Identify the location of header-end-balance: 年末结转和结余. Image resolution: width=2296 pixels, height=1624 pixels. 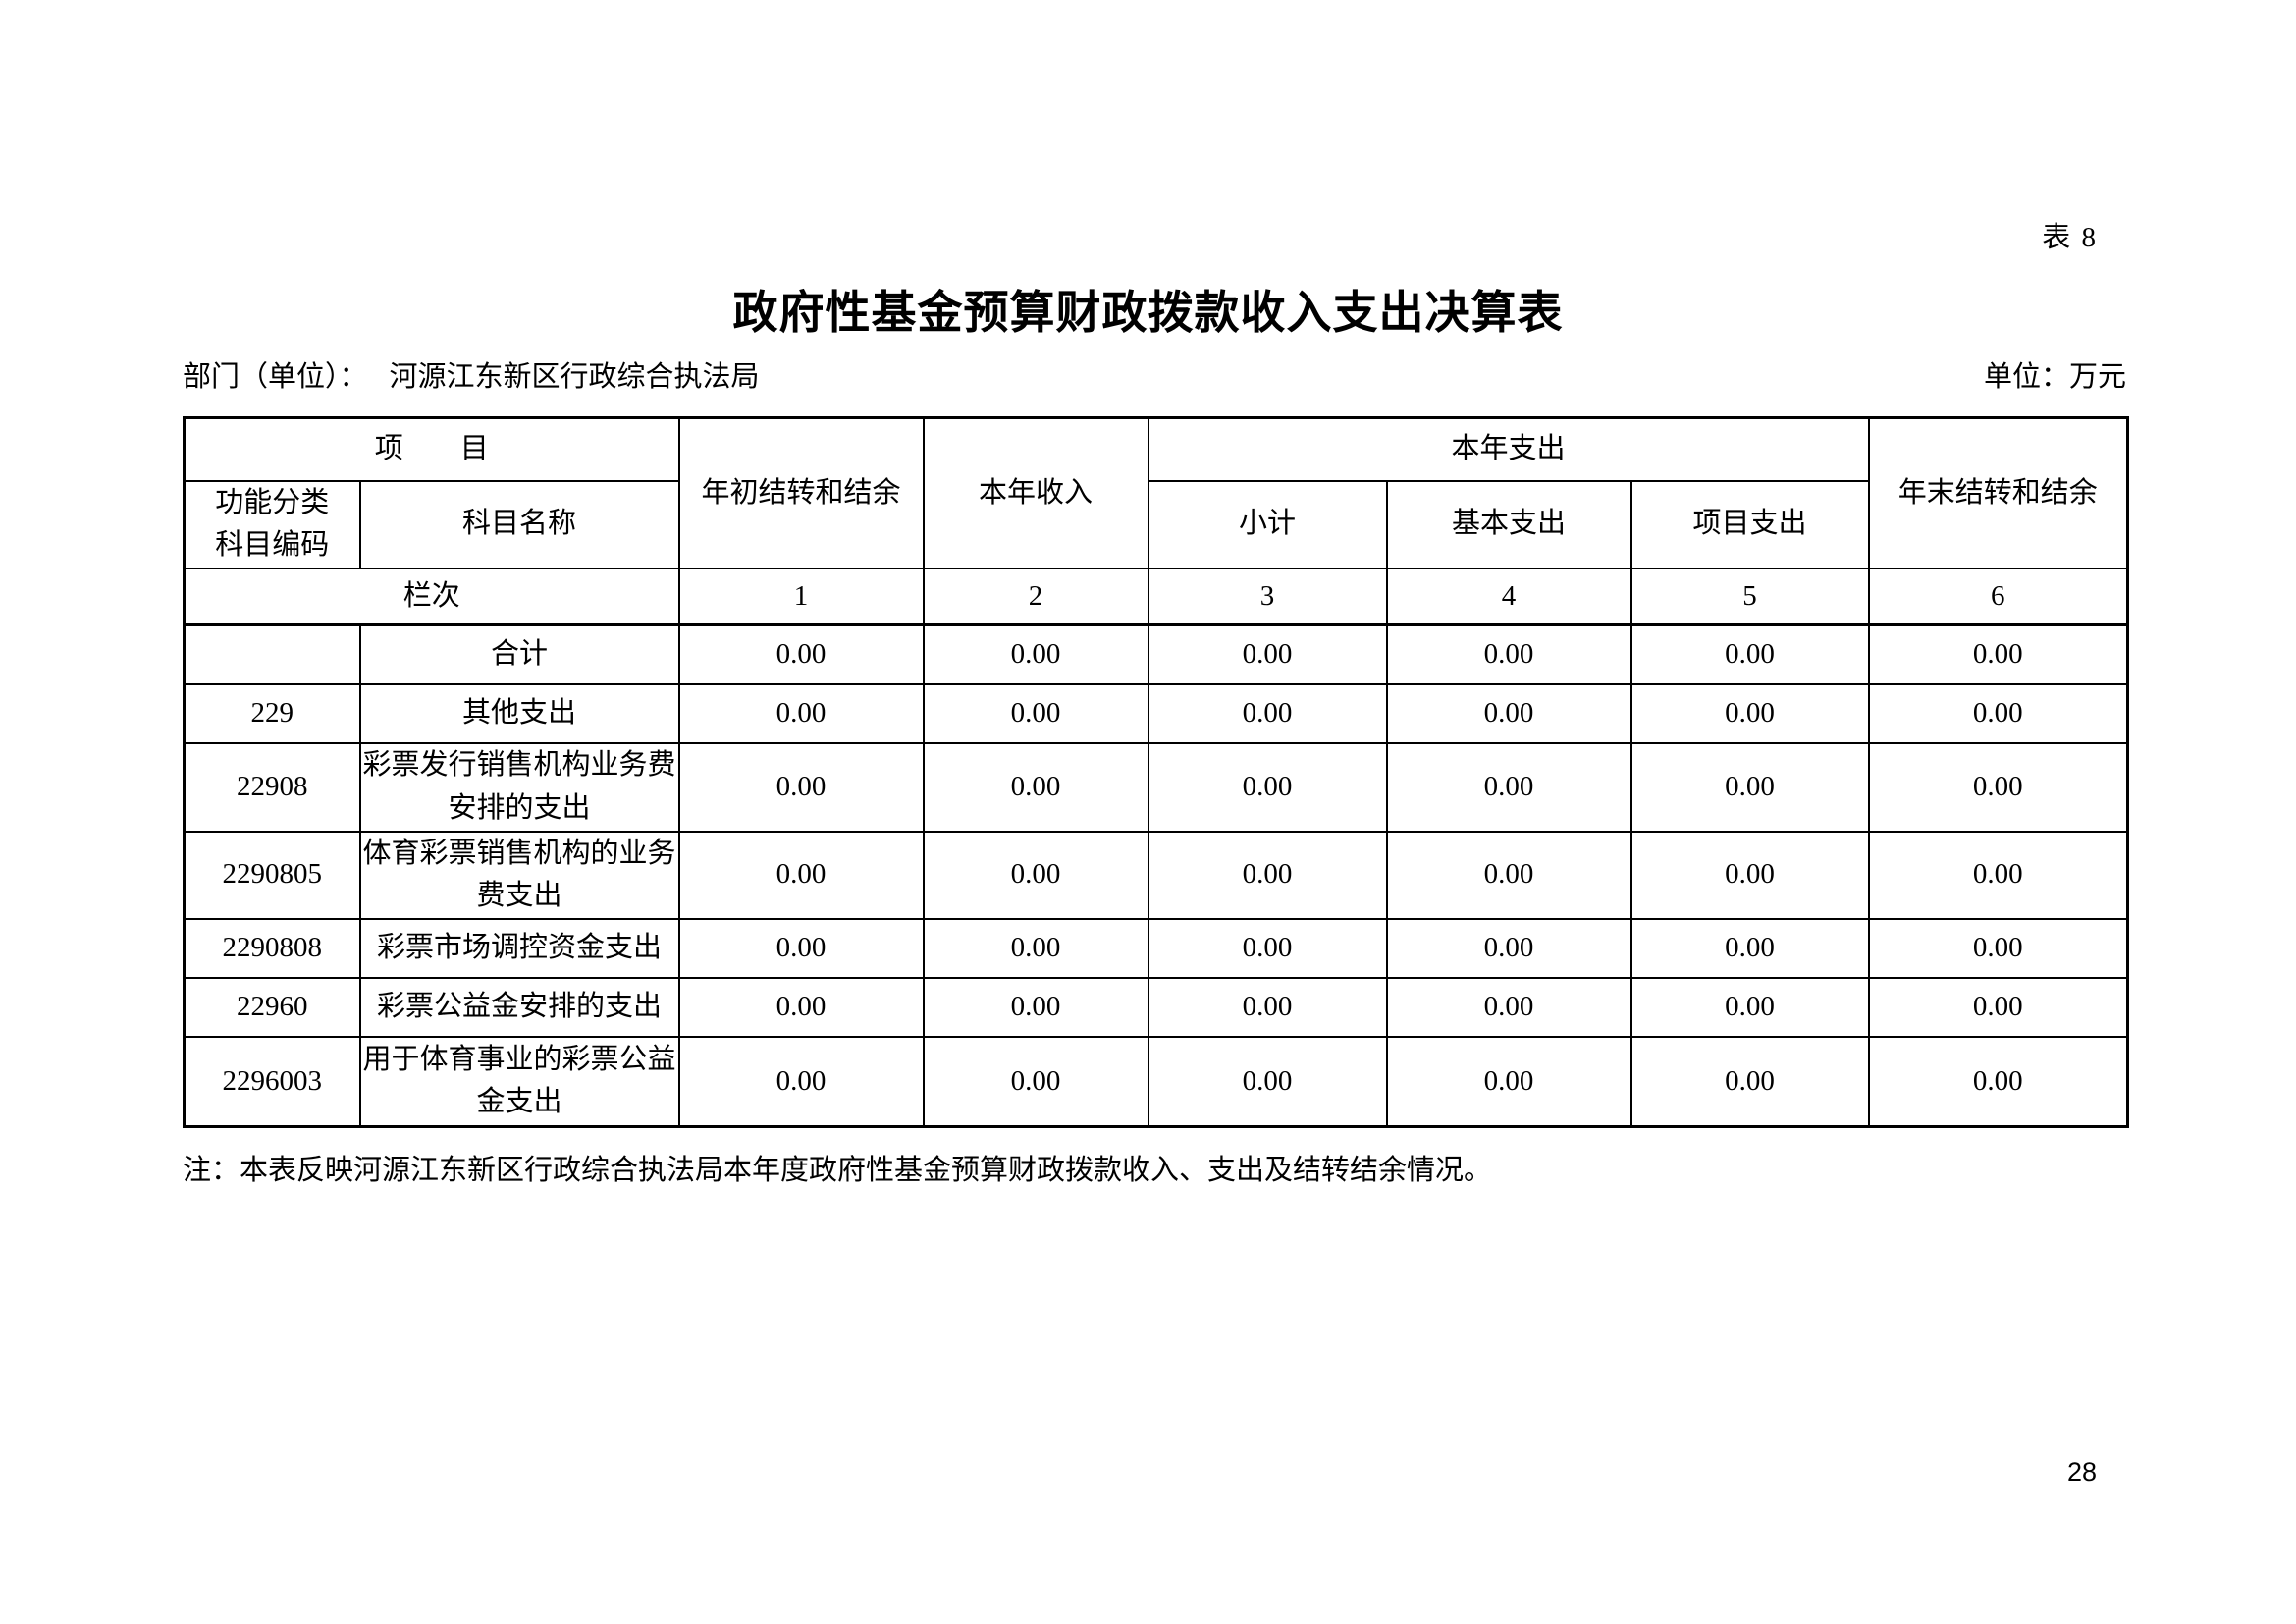
(1998, 492).